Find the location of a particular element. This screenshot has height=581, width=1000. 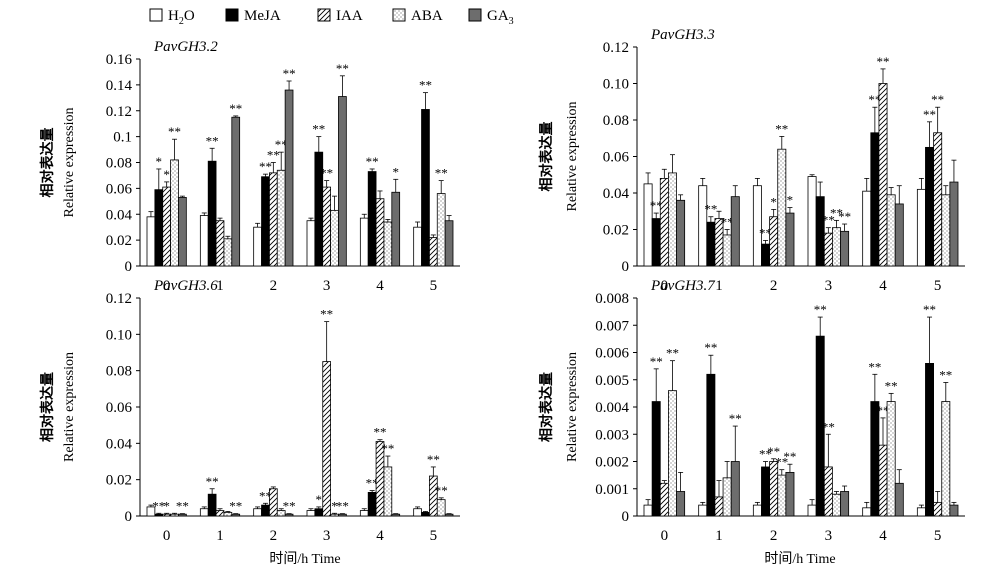

panel-title: PavGH3.2 is located at coordinates (185, 47).